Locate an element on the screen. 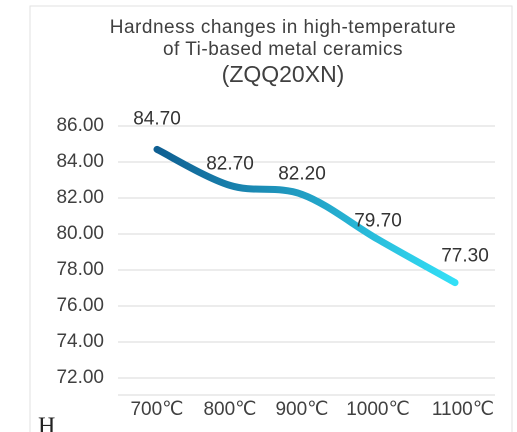 This screenshot has width=517, height=432. x-tick-label: 900℃ is located at coordinates (301, 409).